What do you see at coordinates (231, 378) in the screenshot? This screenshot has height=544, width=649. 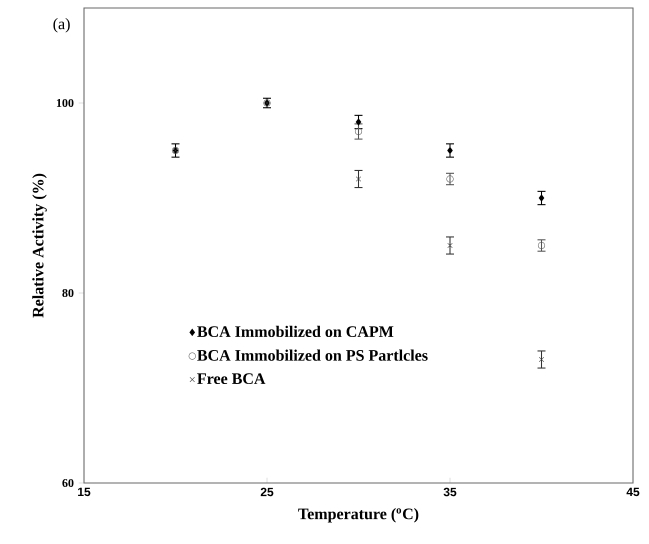 I see `legend-label: Free BCA` at bounding box center [231, 378].